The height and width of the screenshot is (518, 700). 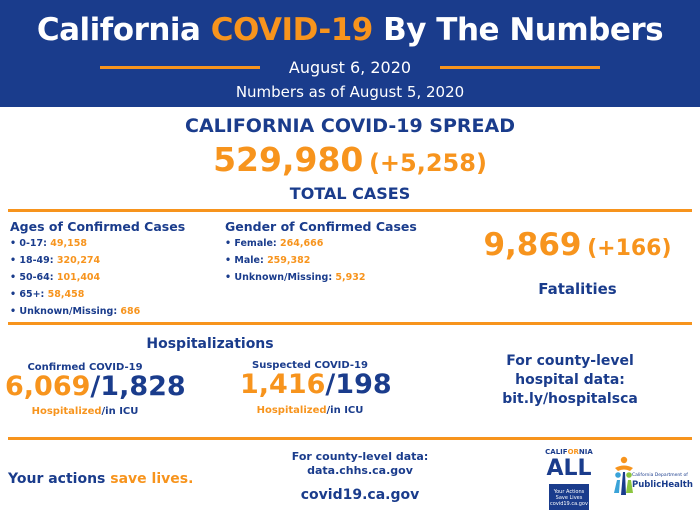 I want to click on list-item: • Unknown/Missing: 686, so click(x=75, y=311).